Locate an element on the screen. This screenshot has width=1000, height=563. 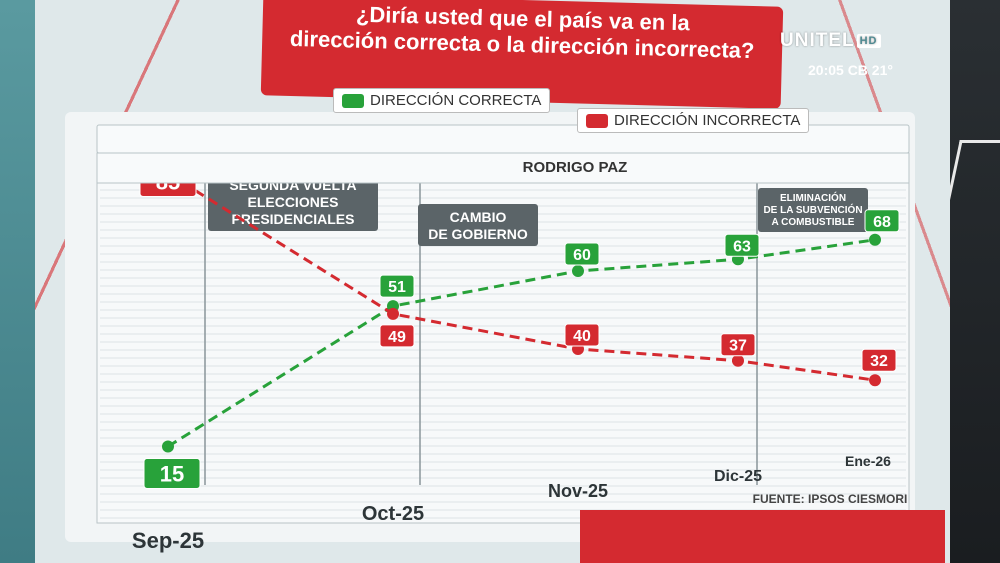
data-label: 63 is located at coordinates (742, 246).